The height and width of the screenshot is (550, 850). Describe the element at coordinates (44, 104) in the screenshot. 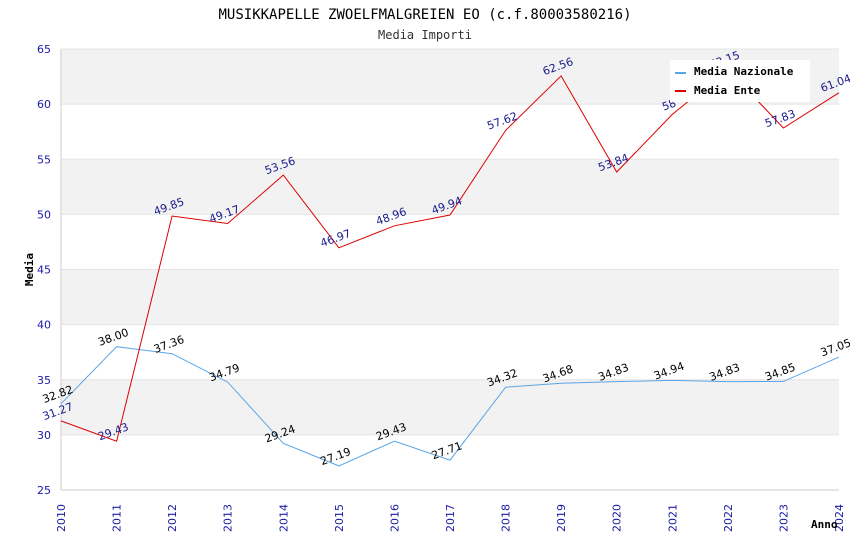

I see `y-tick-label: 60` at that location.